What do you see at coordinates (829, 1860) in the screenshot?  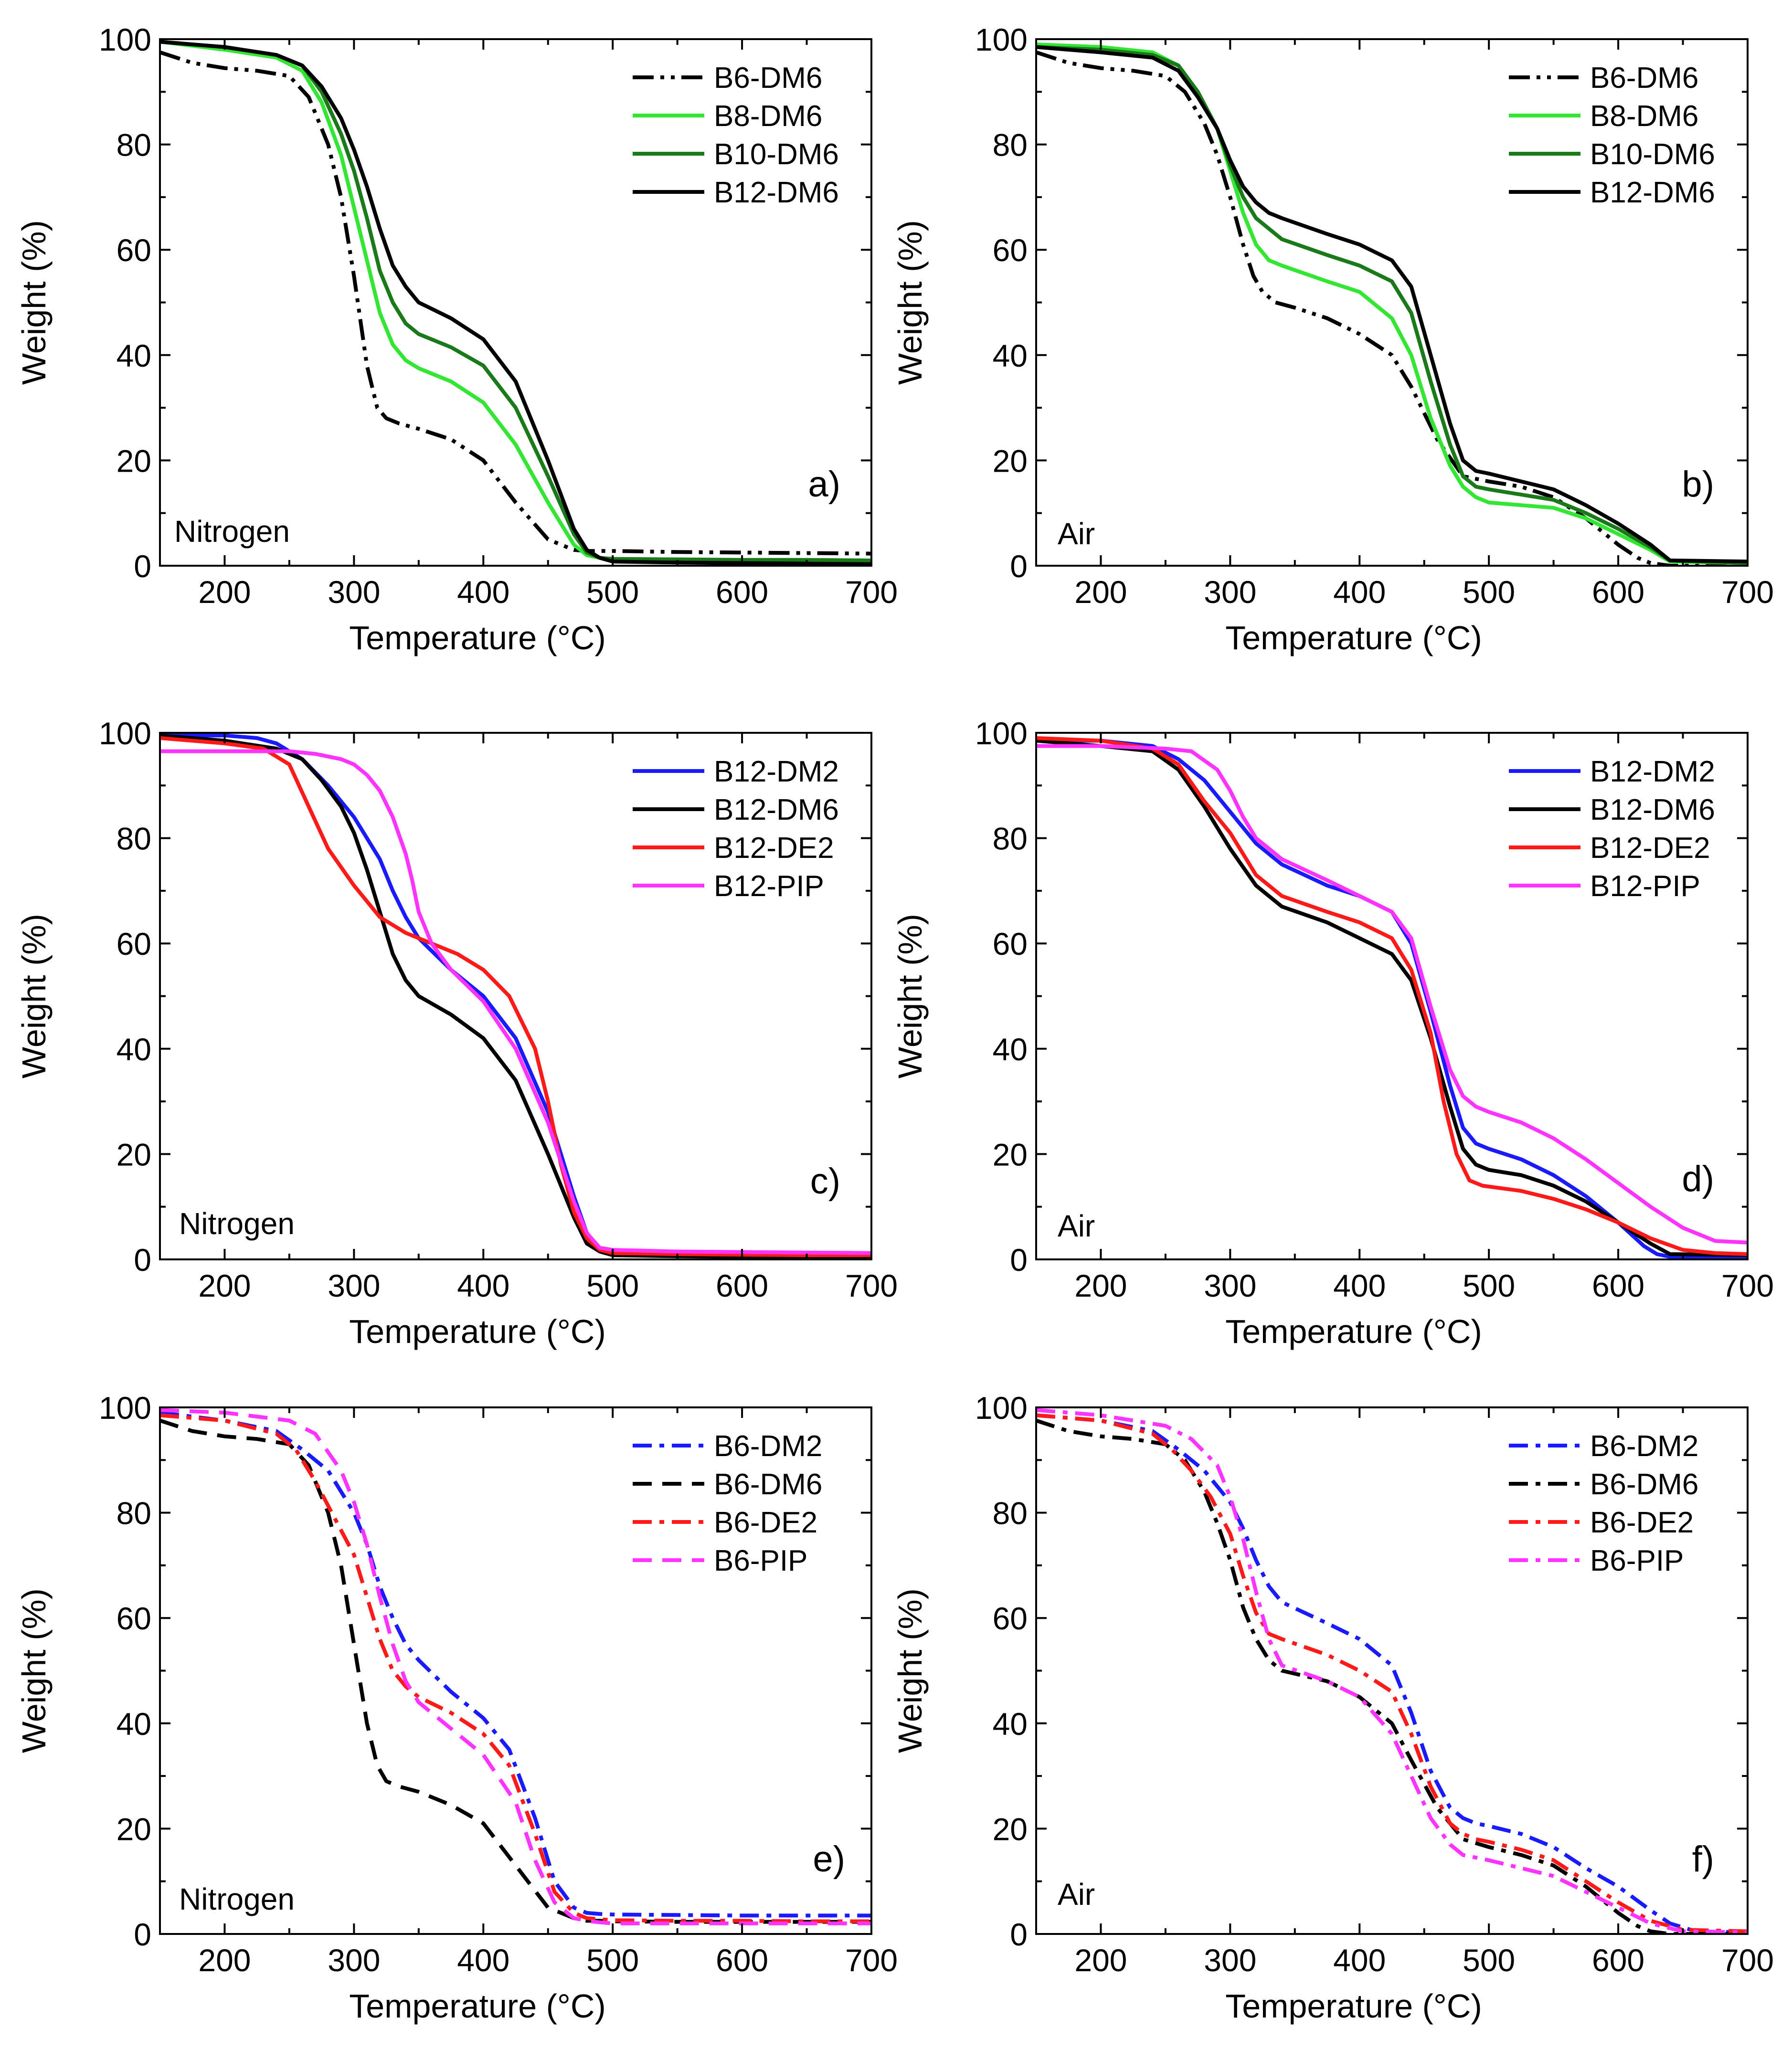 I see `panel-label: e)` at bounding box center [829, 1860].